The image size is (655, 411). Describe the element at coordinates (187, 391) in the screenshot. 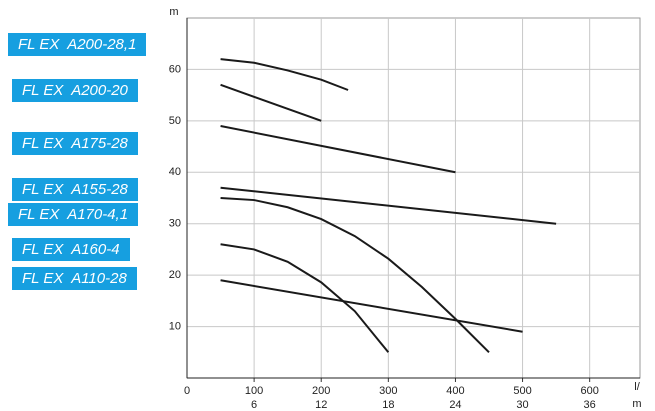

I see `x-tick-label: 0` at that location.